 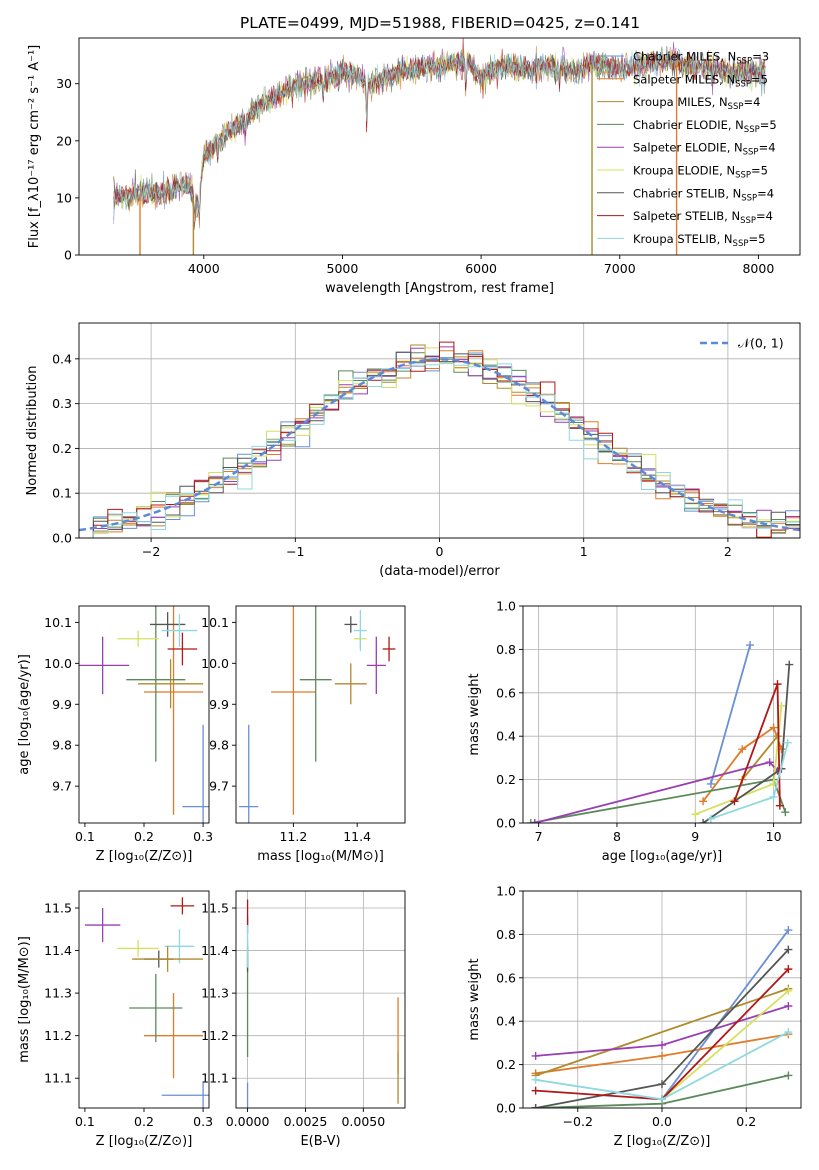 I want to click on spectrum-line, so click(x=439, y=134).